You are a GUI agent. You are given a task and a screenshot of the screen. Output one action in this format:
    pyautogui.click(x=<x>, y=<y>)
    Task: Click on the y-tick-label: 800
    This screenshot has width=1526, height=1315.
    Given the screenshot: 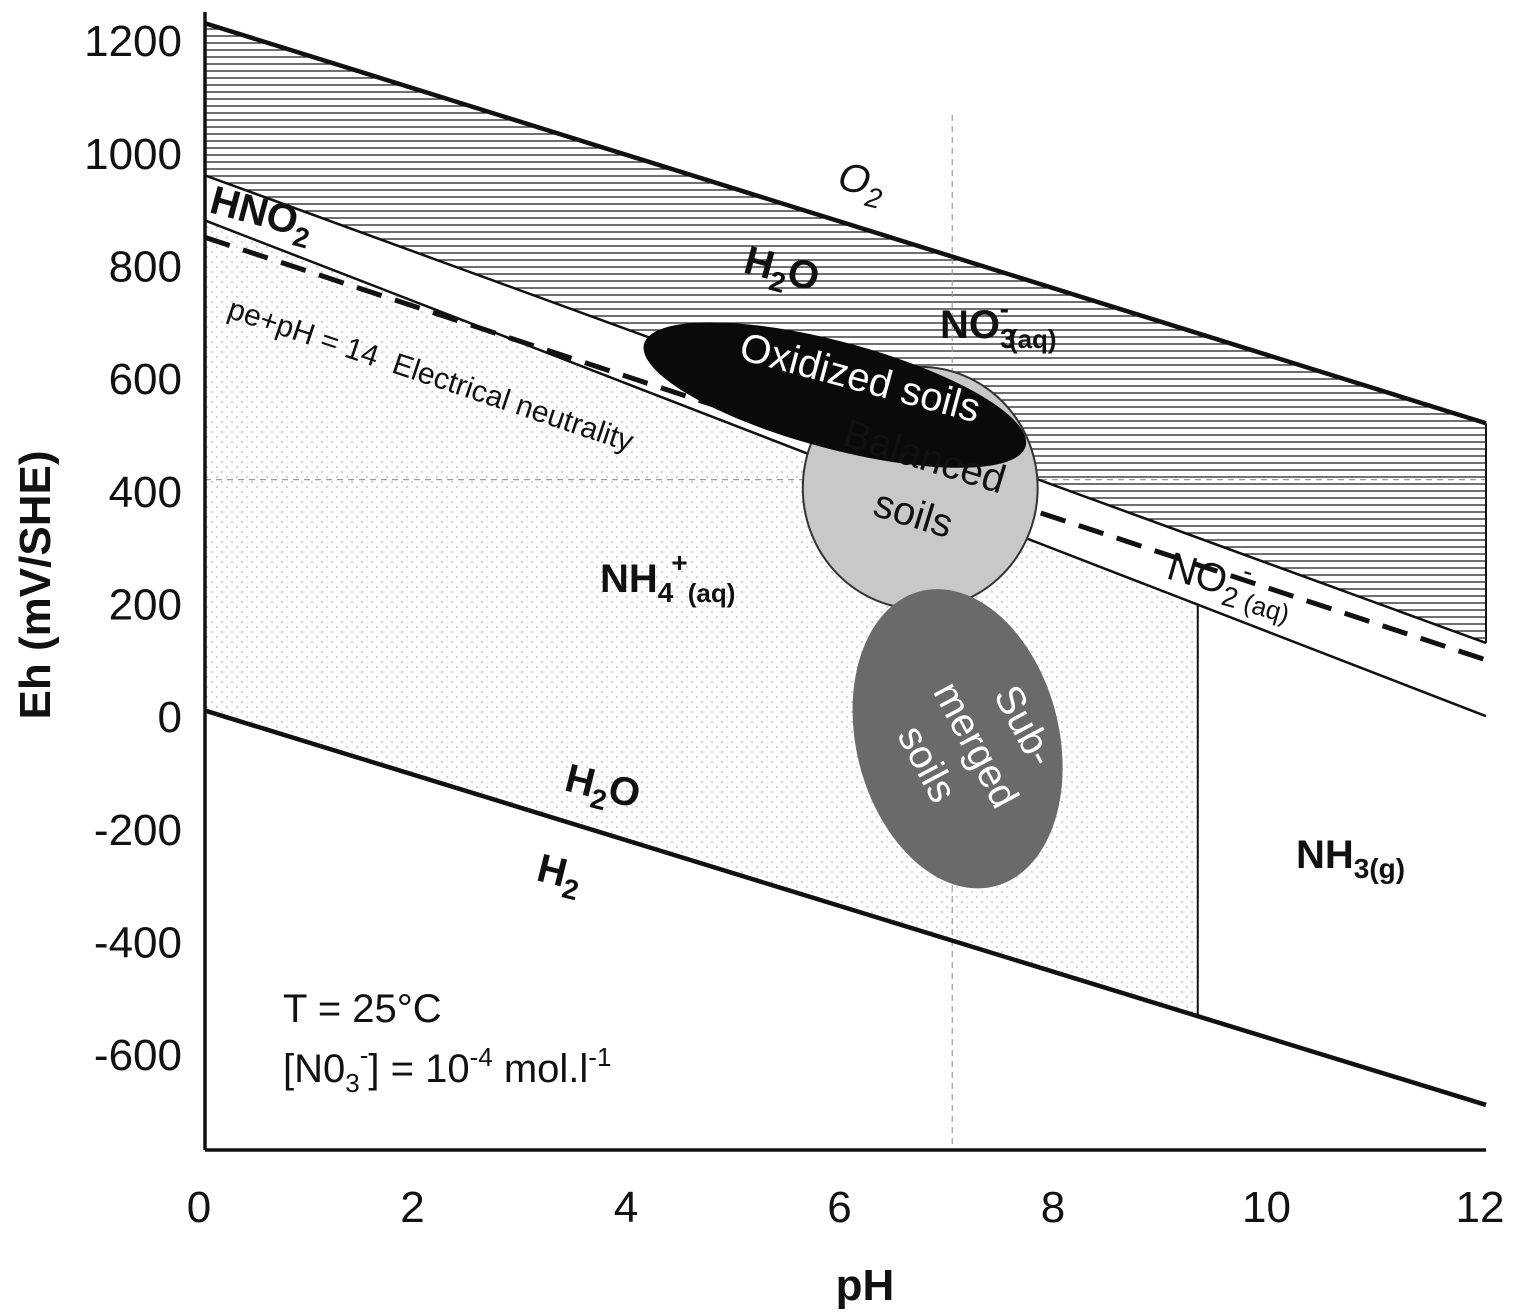 What is the action you would take?
    pyautogui.click(x=145, y=267)
    